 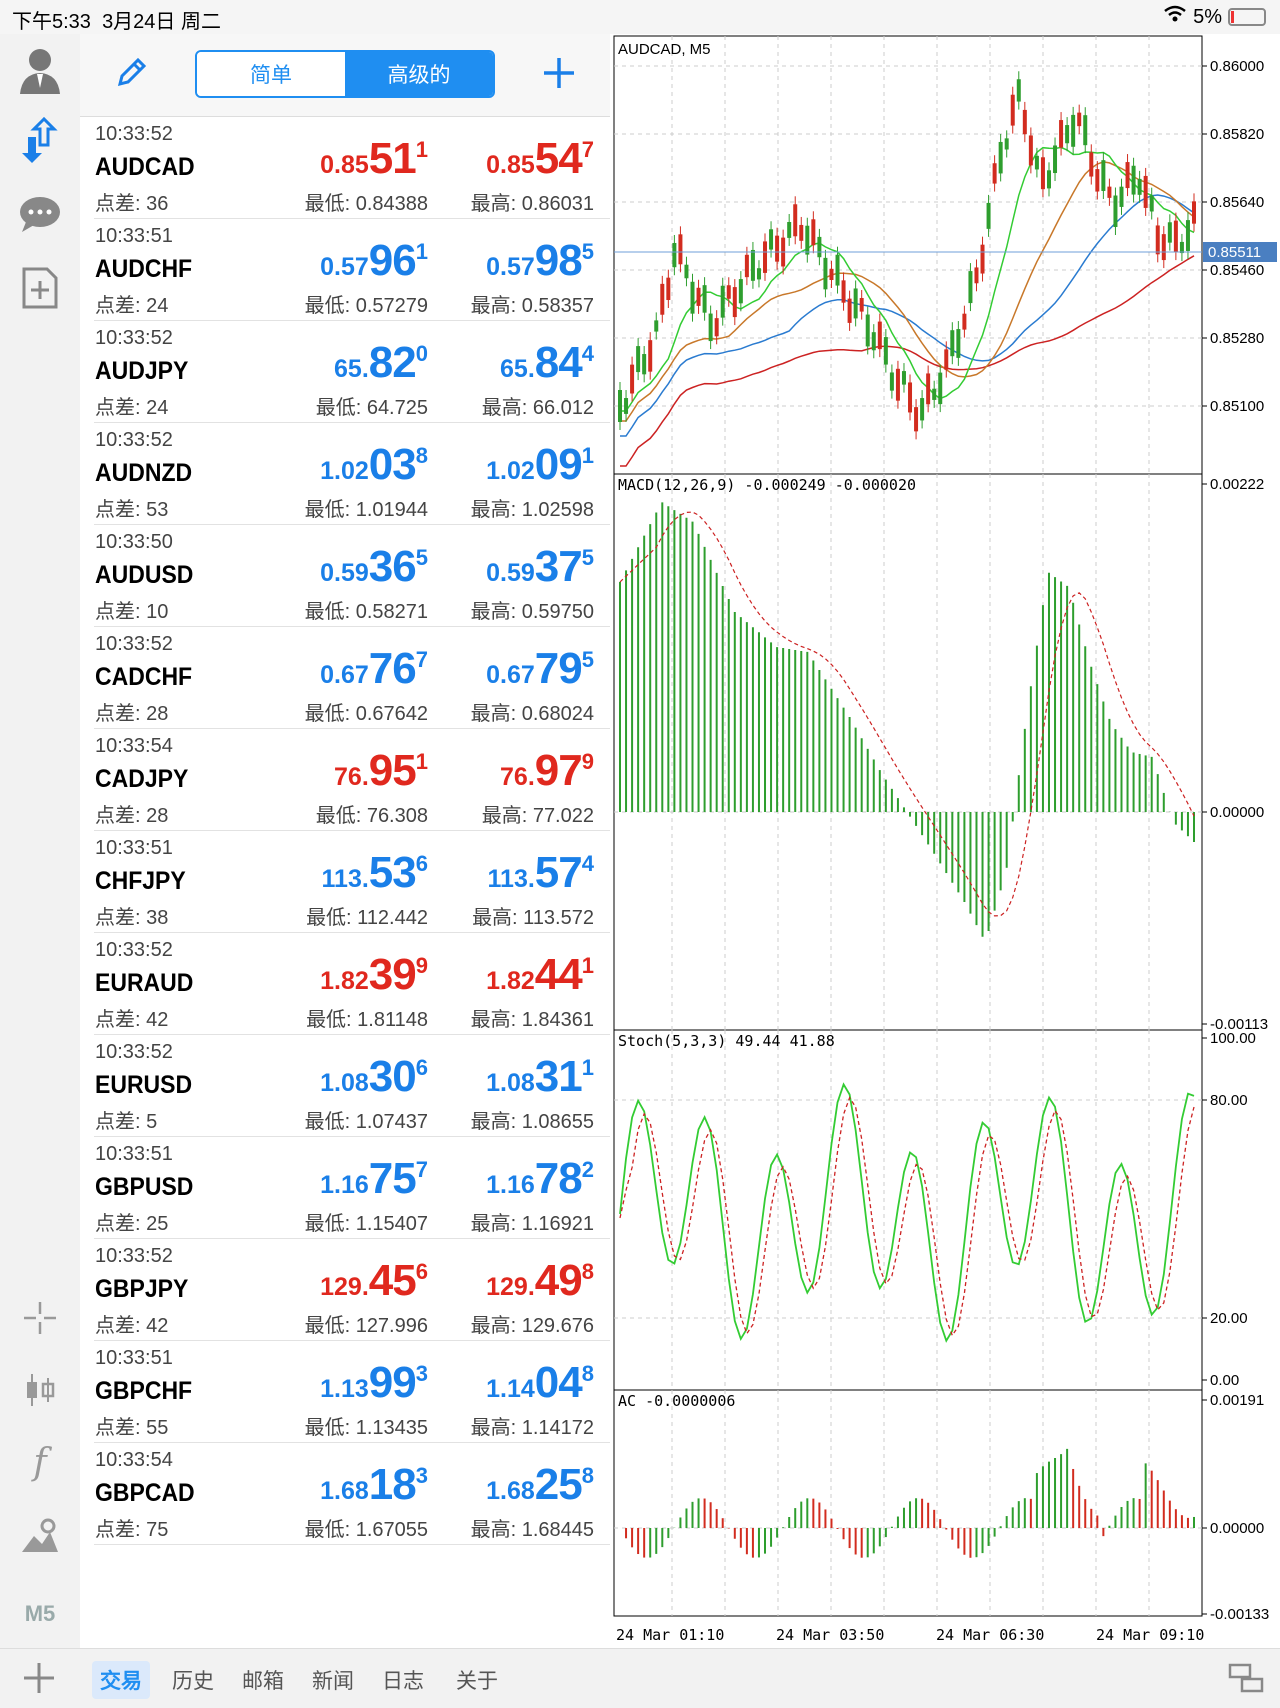 I want to click on chat-icon, so click(x=40, y=214).